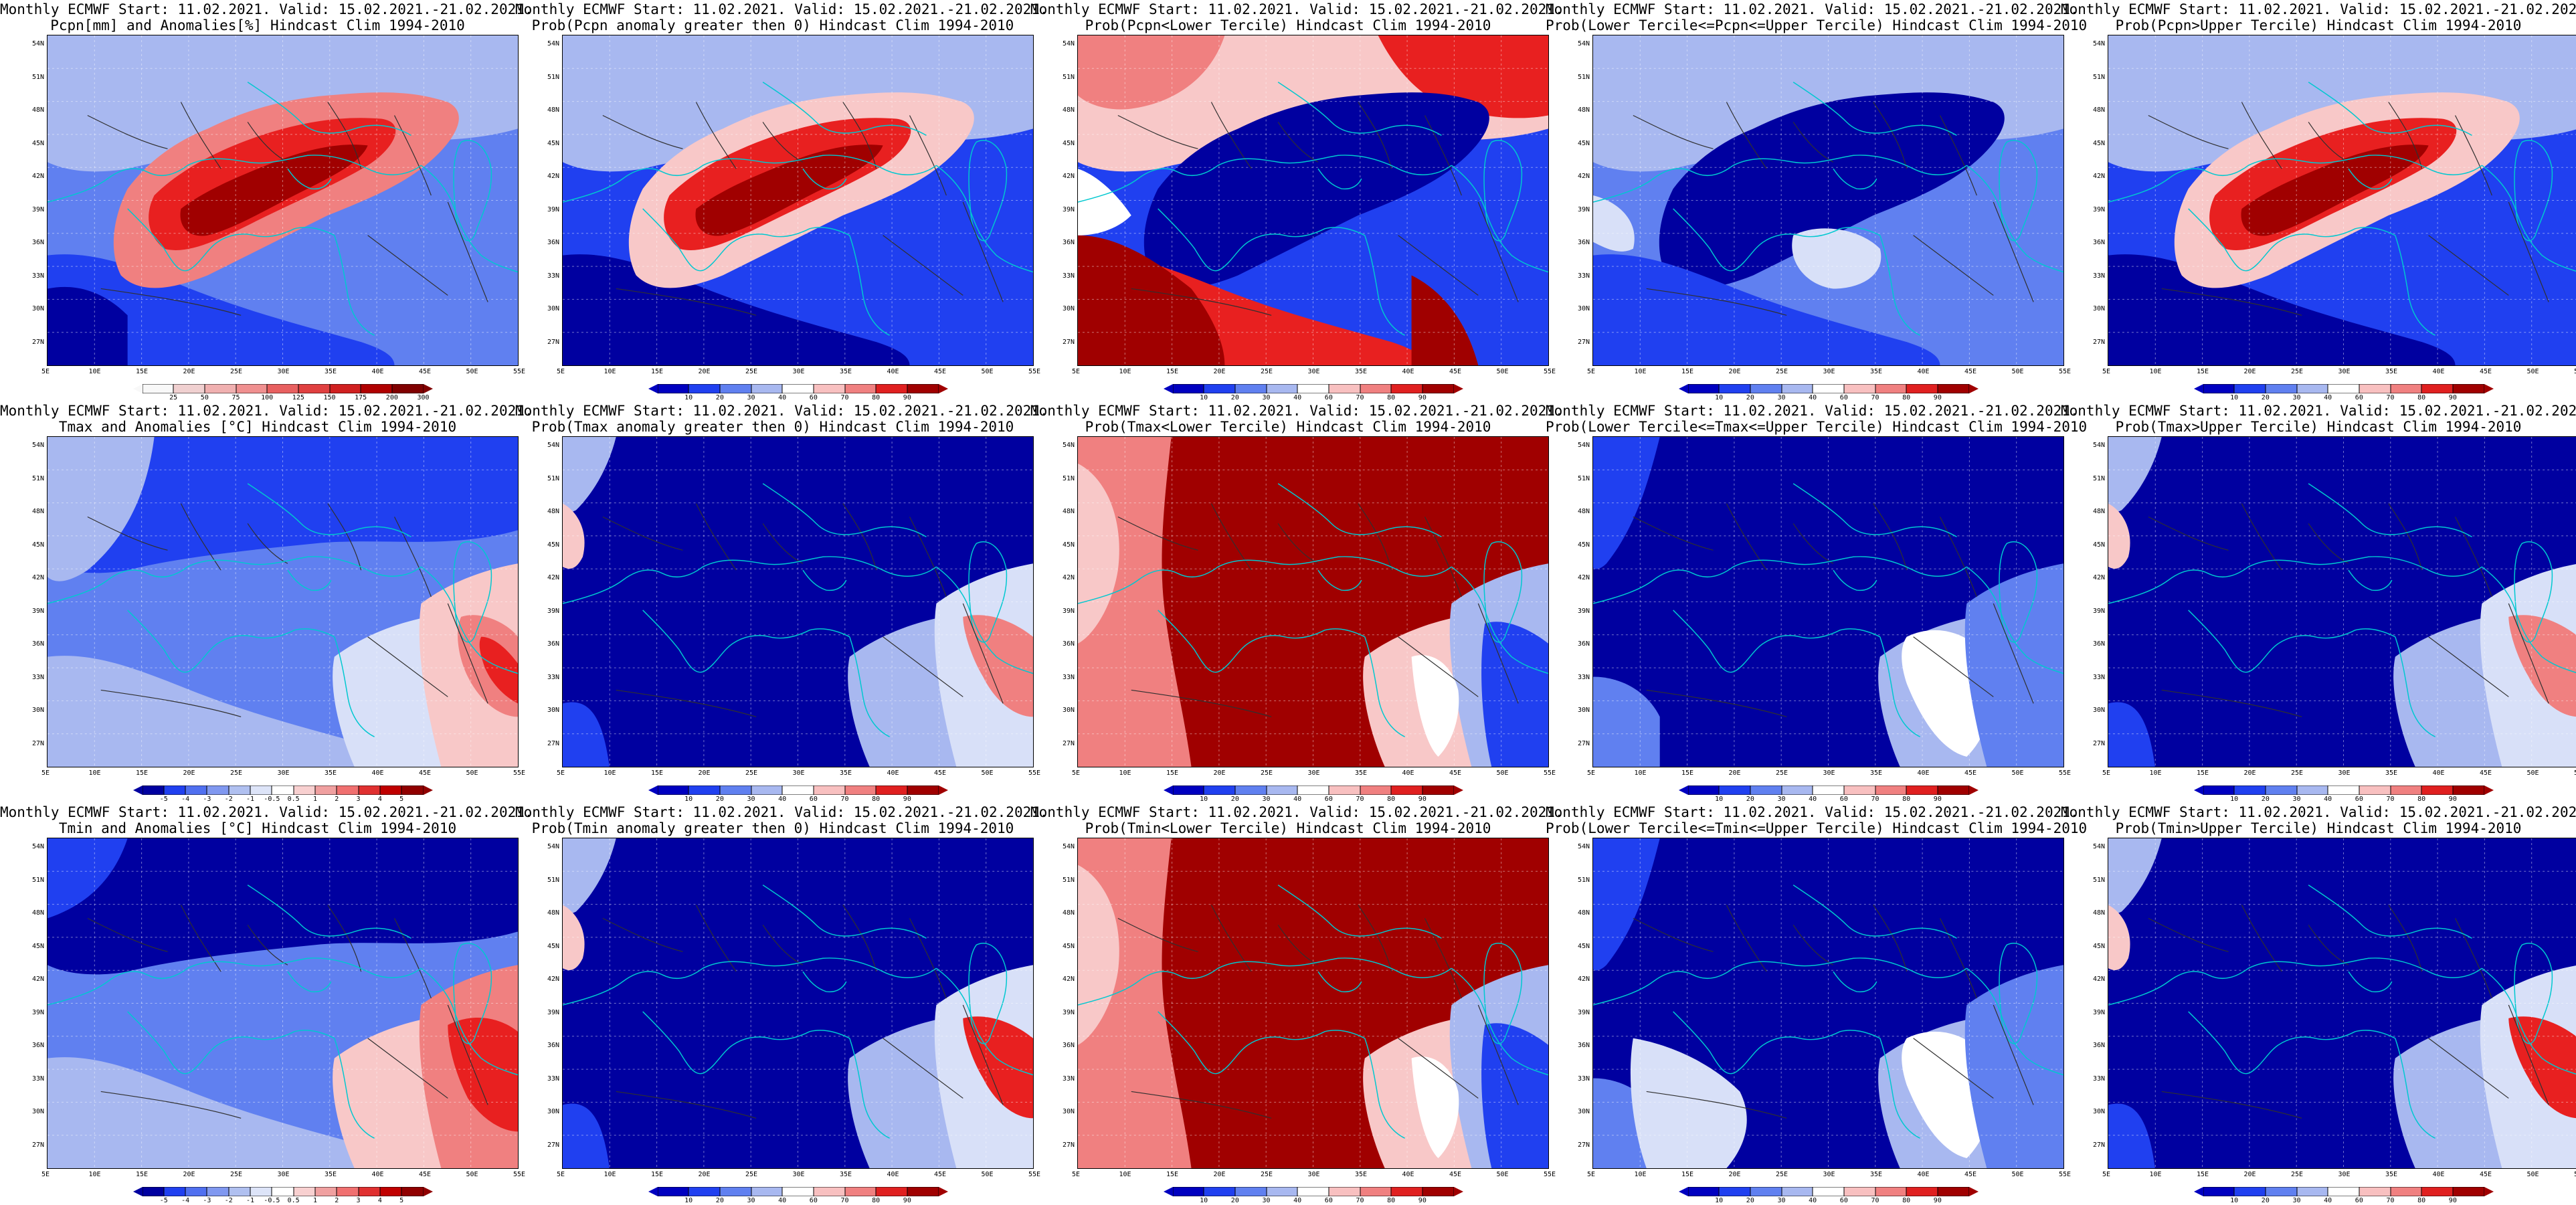 The image size is (2576, 1205). I want to click on colorbar-tick-label: -4, so click(186, 1200).